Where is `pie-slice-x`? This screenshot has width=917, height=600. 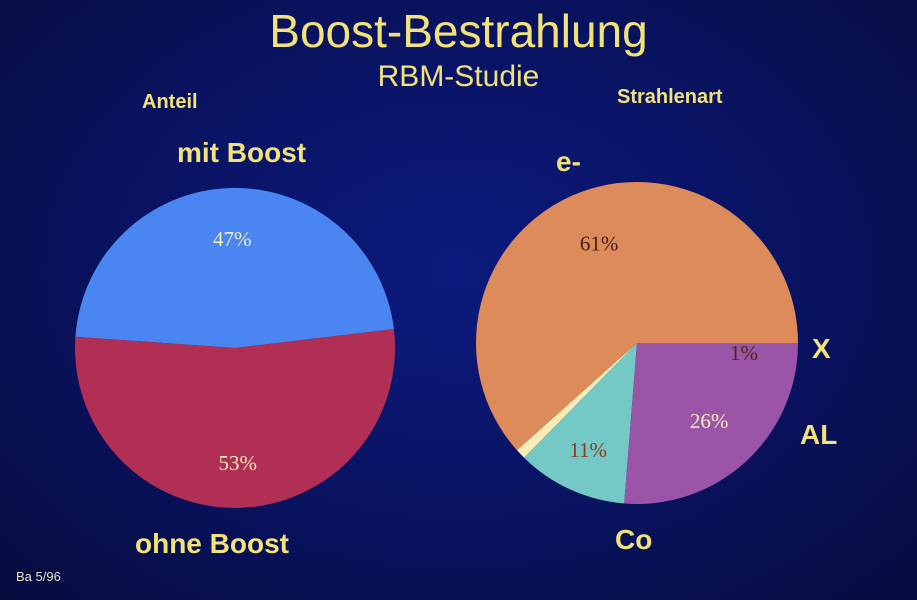 pie-slice-x is located at coordinates (577, 400).